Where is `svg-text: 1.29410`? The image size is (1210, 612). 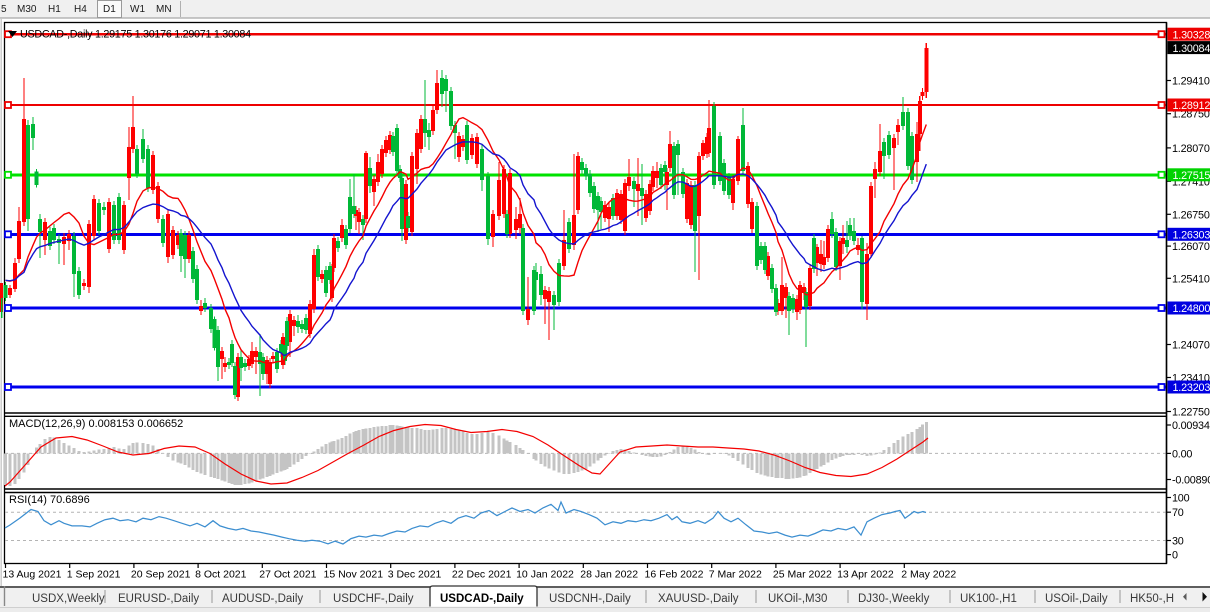
svg-text: 1.29410 is located at coordinates (1191, 82).